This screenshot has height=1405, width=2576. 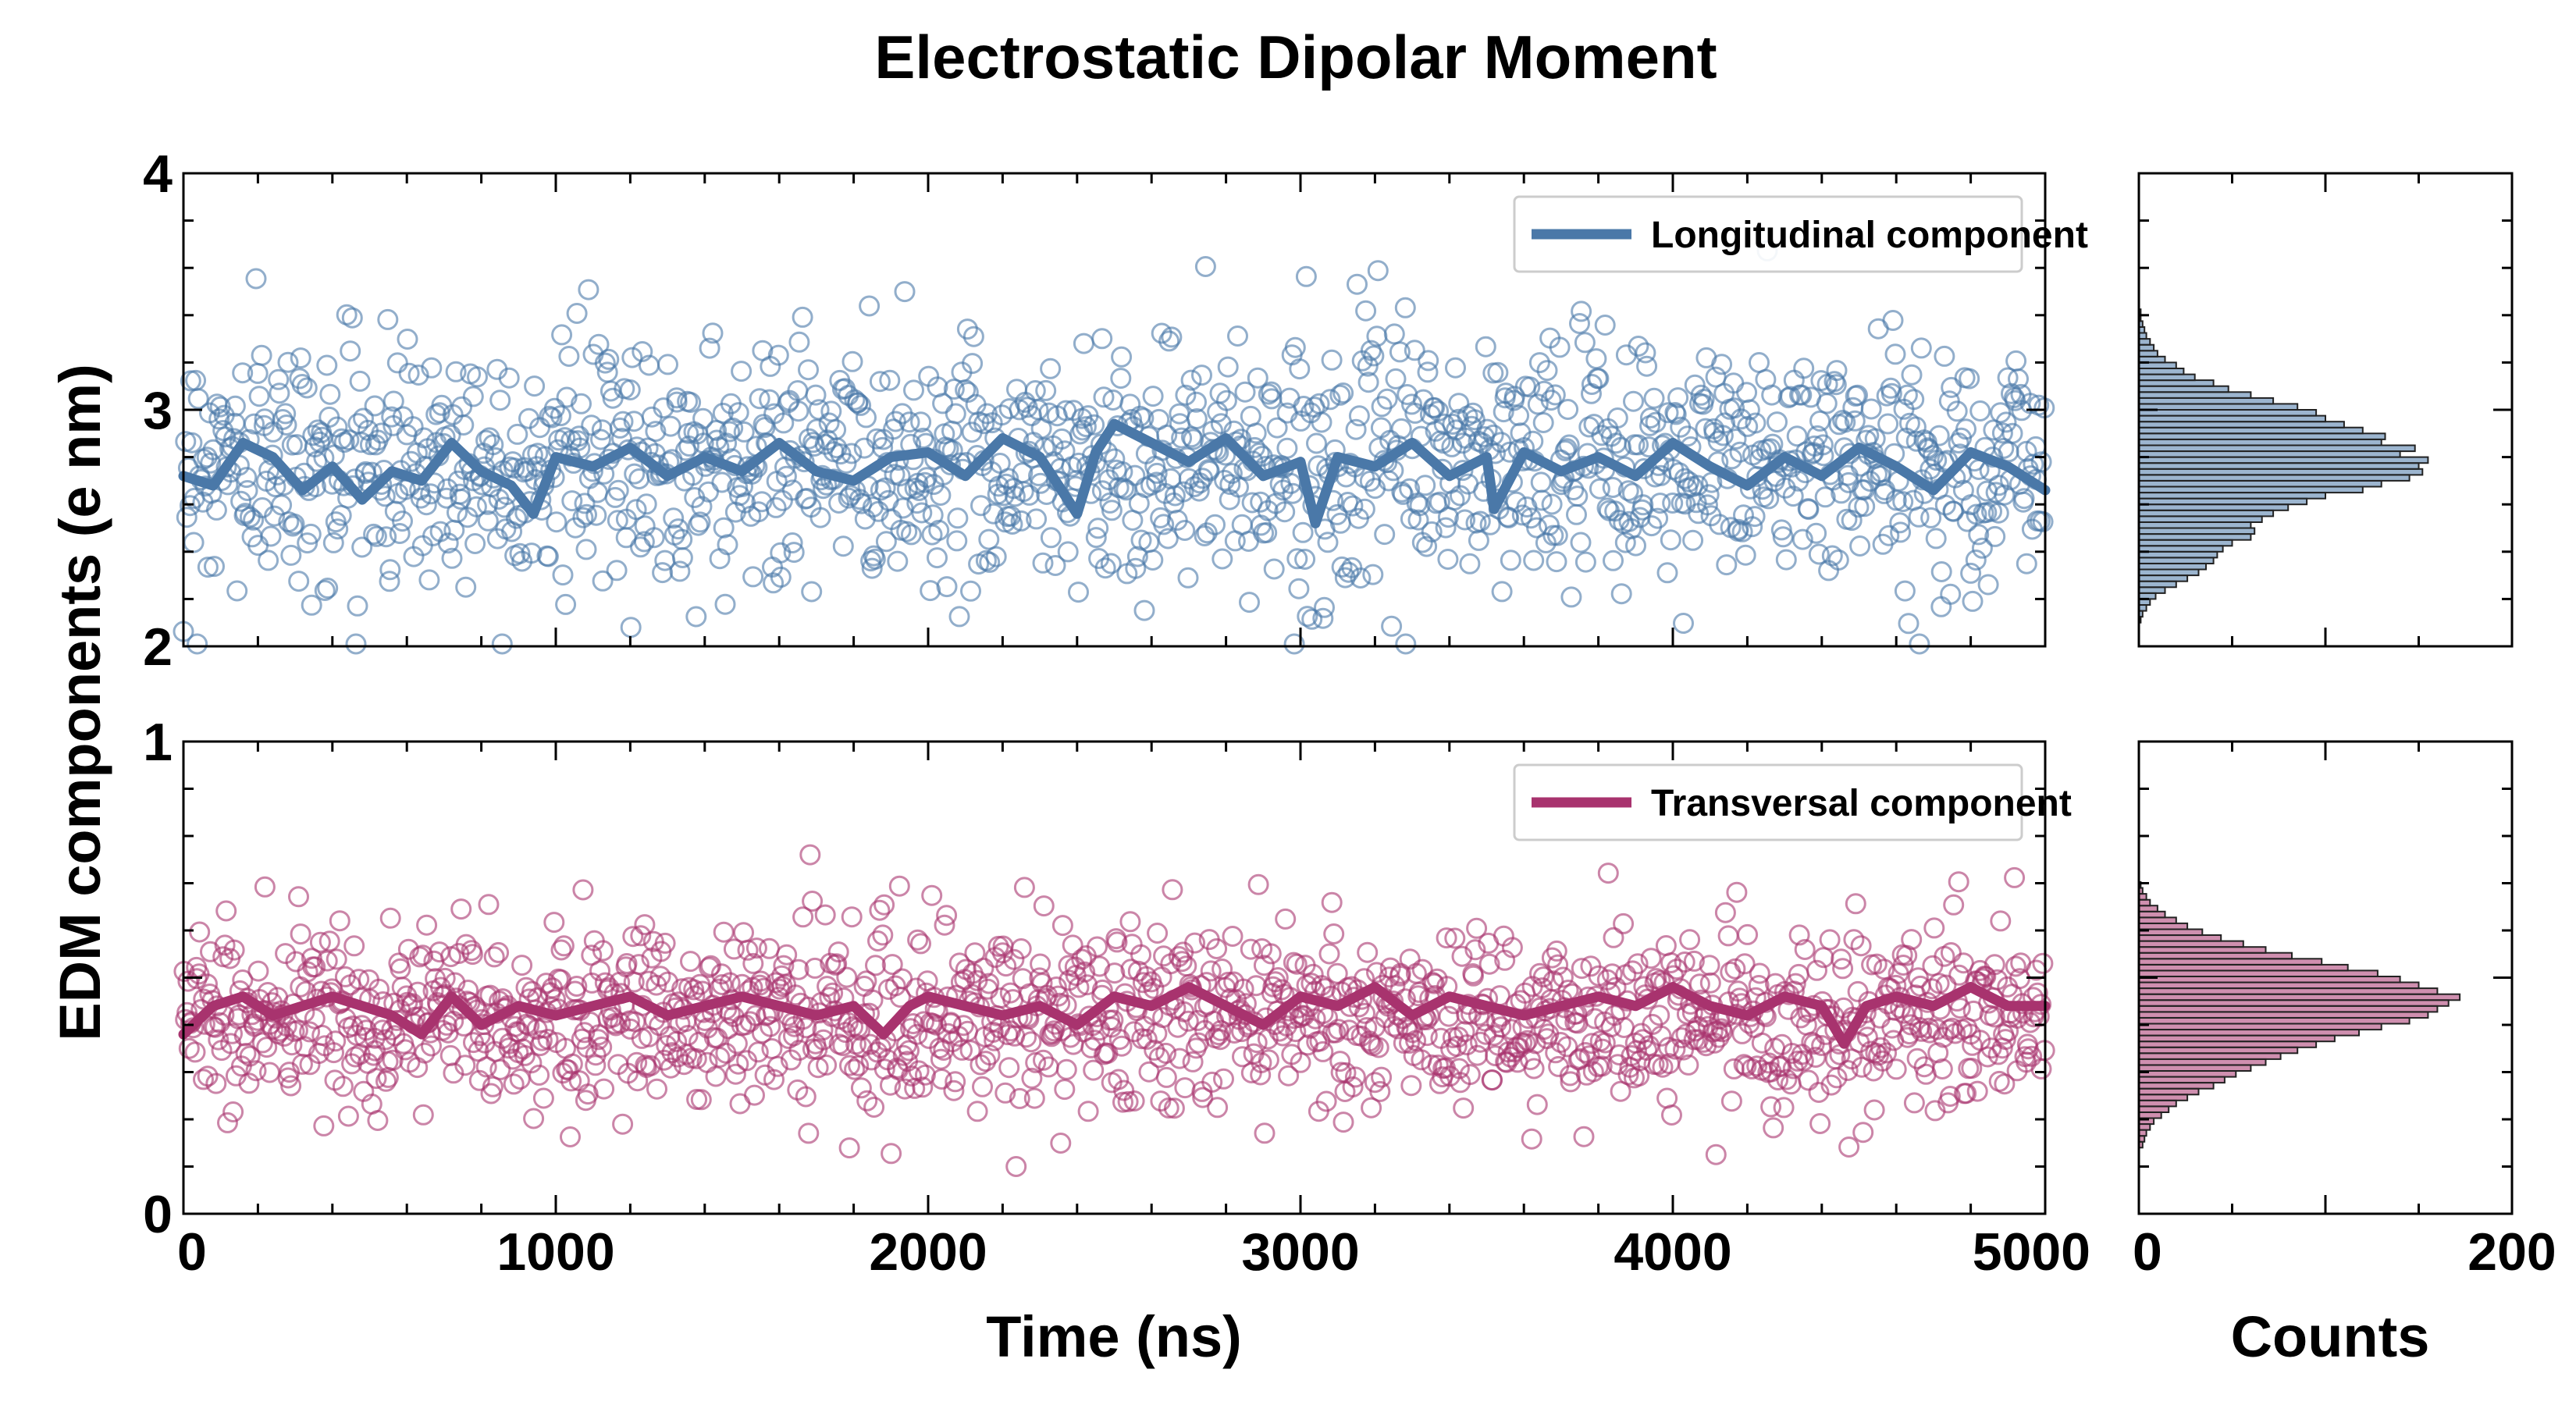 I want to click on x-tick-label: 0, so click(x=192, y=1252).